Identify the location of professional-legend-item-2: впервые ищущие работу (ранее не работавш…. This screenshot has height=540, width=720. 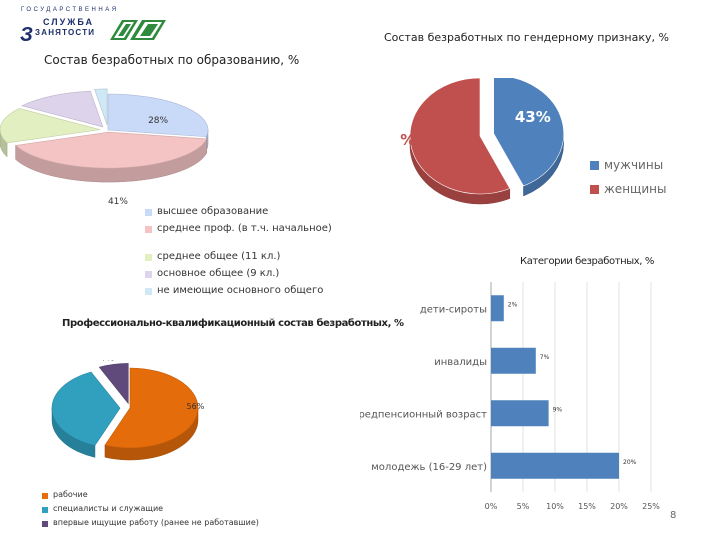
(167, 522).